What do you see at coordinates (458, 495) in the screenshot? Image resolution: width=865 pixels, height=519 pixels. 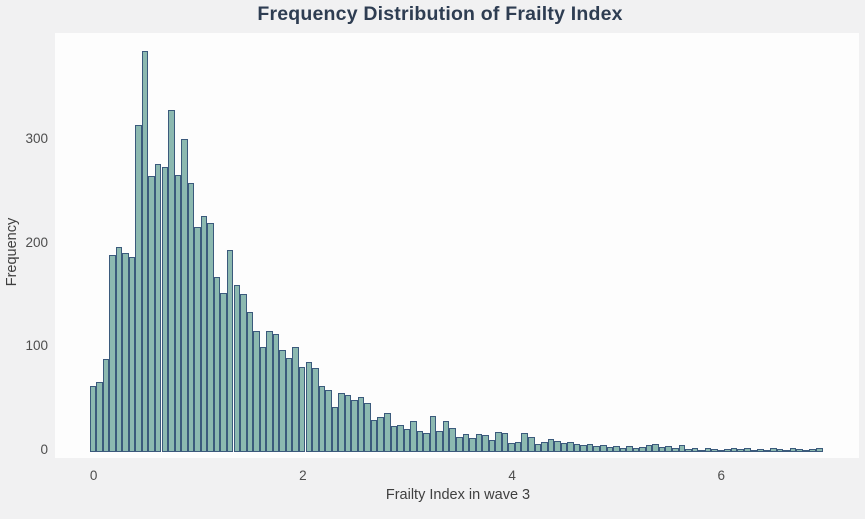 I see `x-axis-label: Frailty Index in wave 3` at bounding box center [458, 495].